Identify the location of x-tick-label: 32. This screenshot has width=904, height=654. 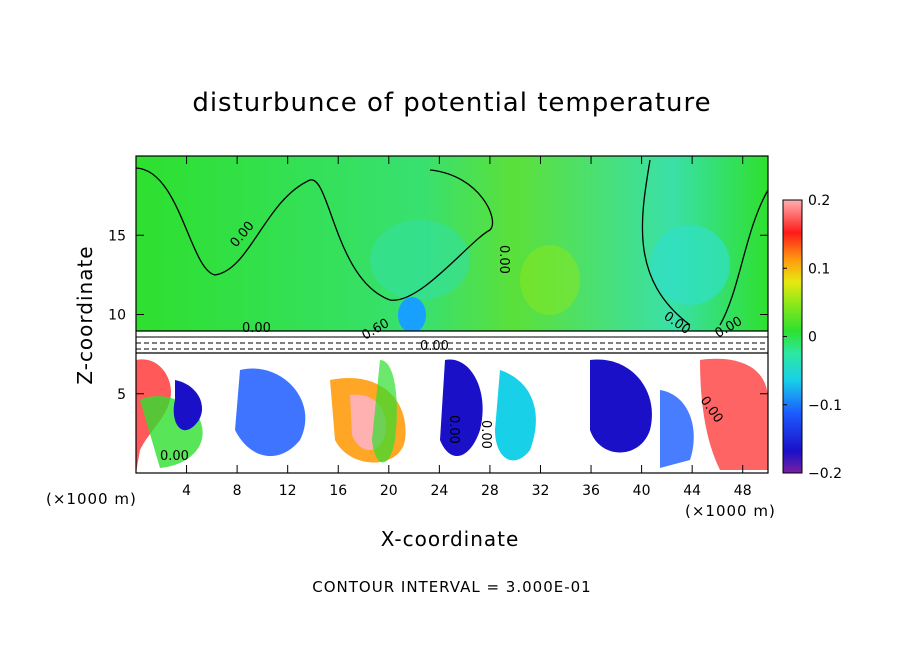
(541, 491).